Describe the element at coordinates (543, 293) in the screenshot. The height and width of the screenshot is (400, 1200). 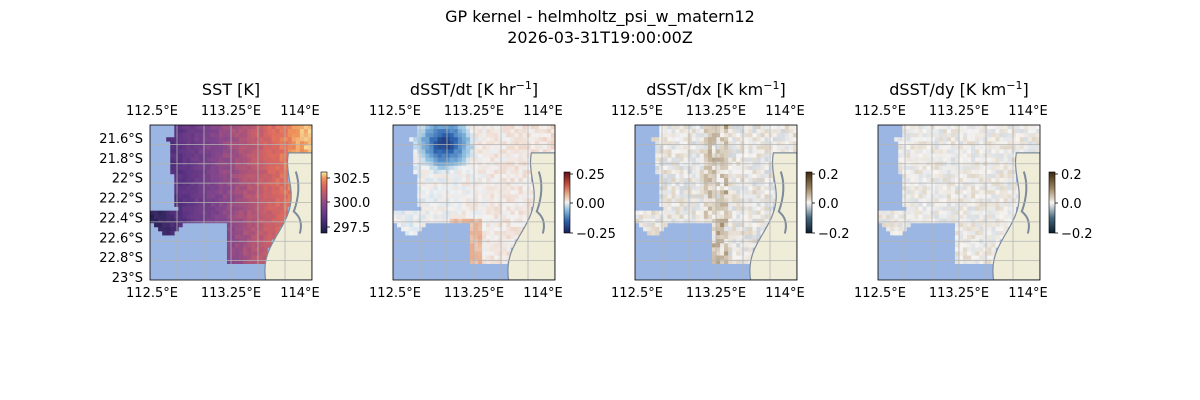
I see `x-tick-label-bottom: 114°E` at that location.